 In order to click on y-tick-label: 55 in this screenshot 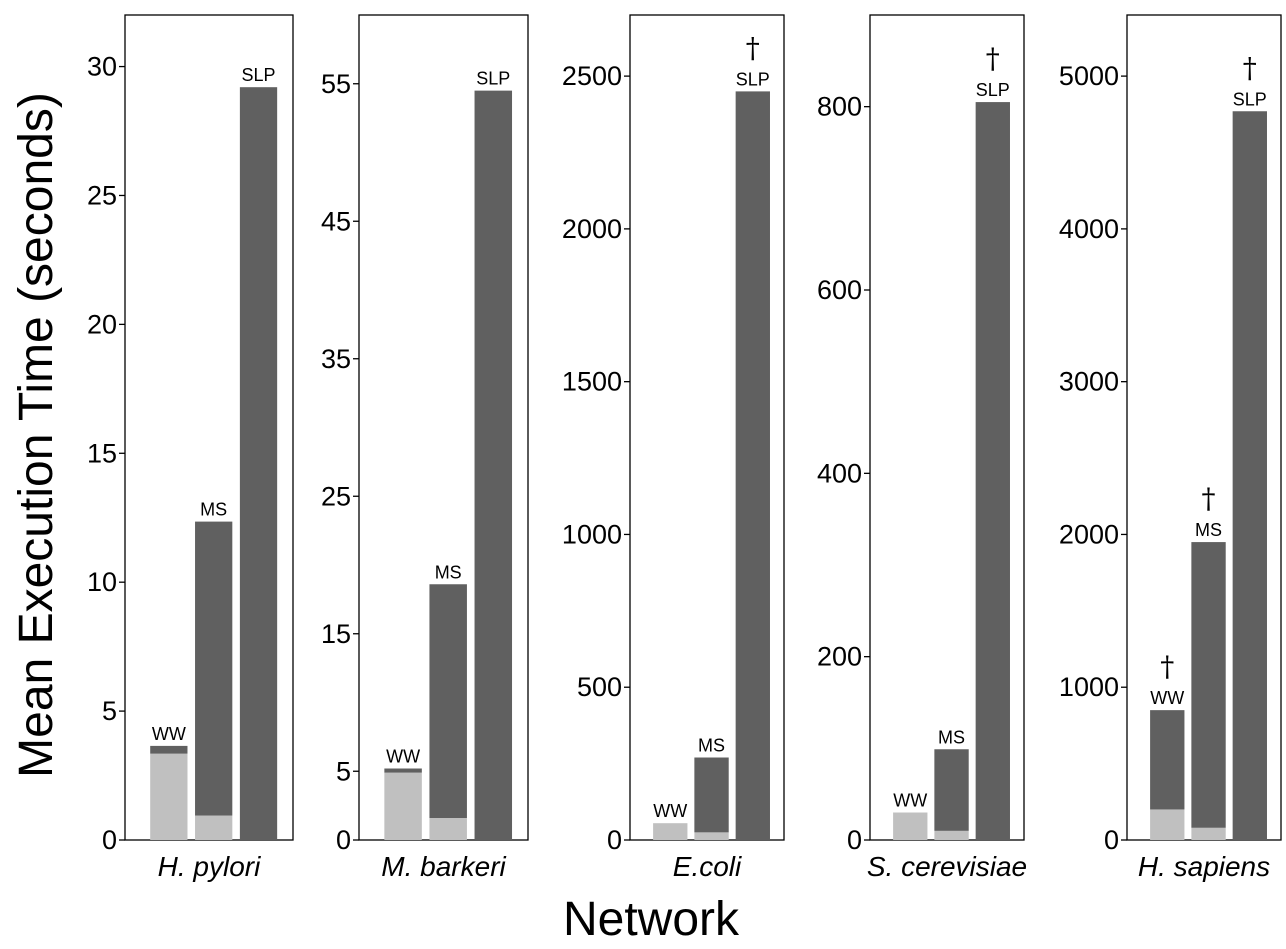, I will do `click(336, 84)`.